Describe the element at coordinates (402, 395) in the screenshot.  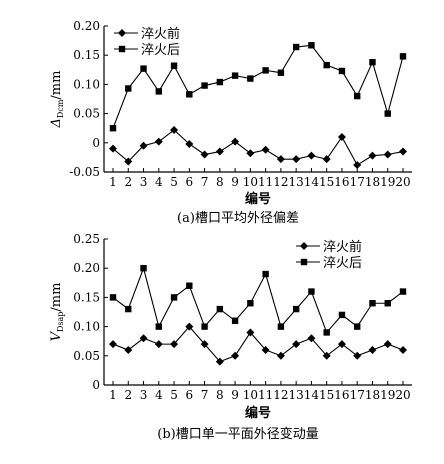
I see `x-tick-label: 20` at that location.